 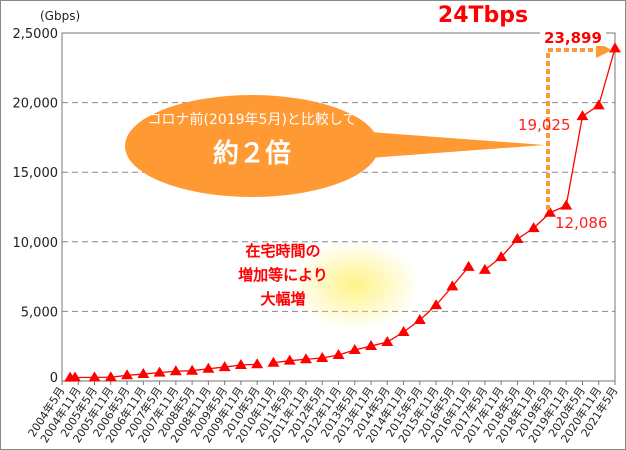 What do you see at coordinates (36, 173) in the screenshot?
I see `y-tick-label: 15,000` at bounding box center [36, 173].